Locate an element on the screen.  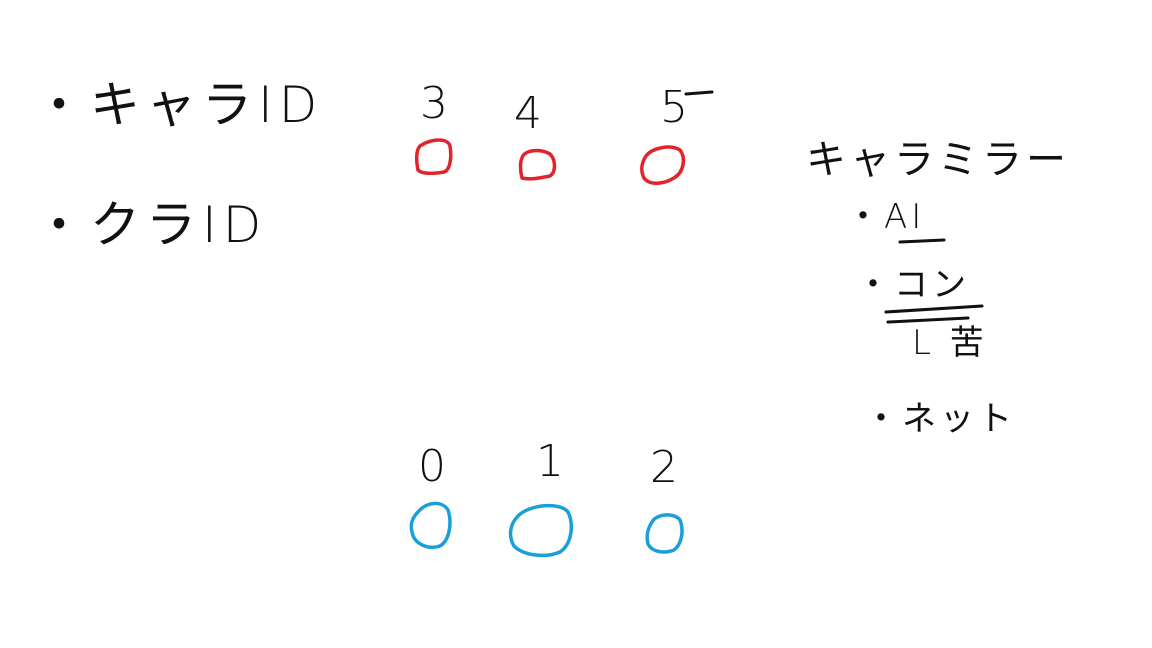
slot-1-node is located at coordinates (541, 530).